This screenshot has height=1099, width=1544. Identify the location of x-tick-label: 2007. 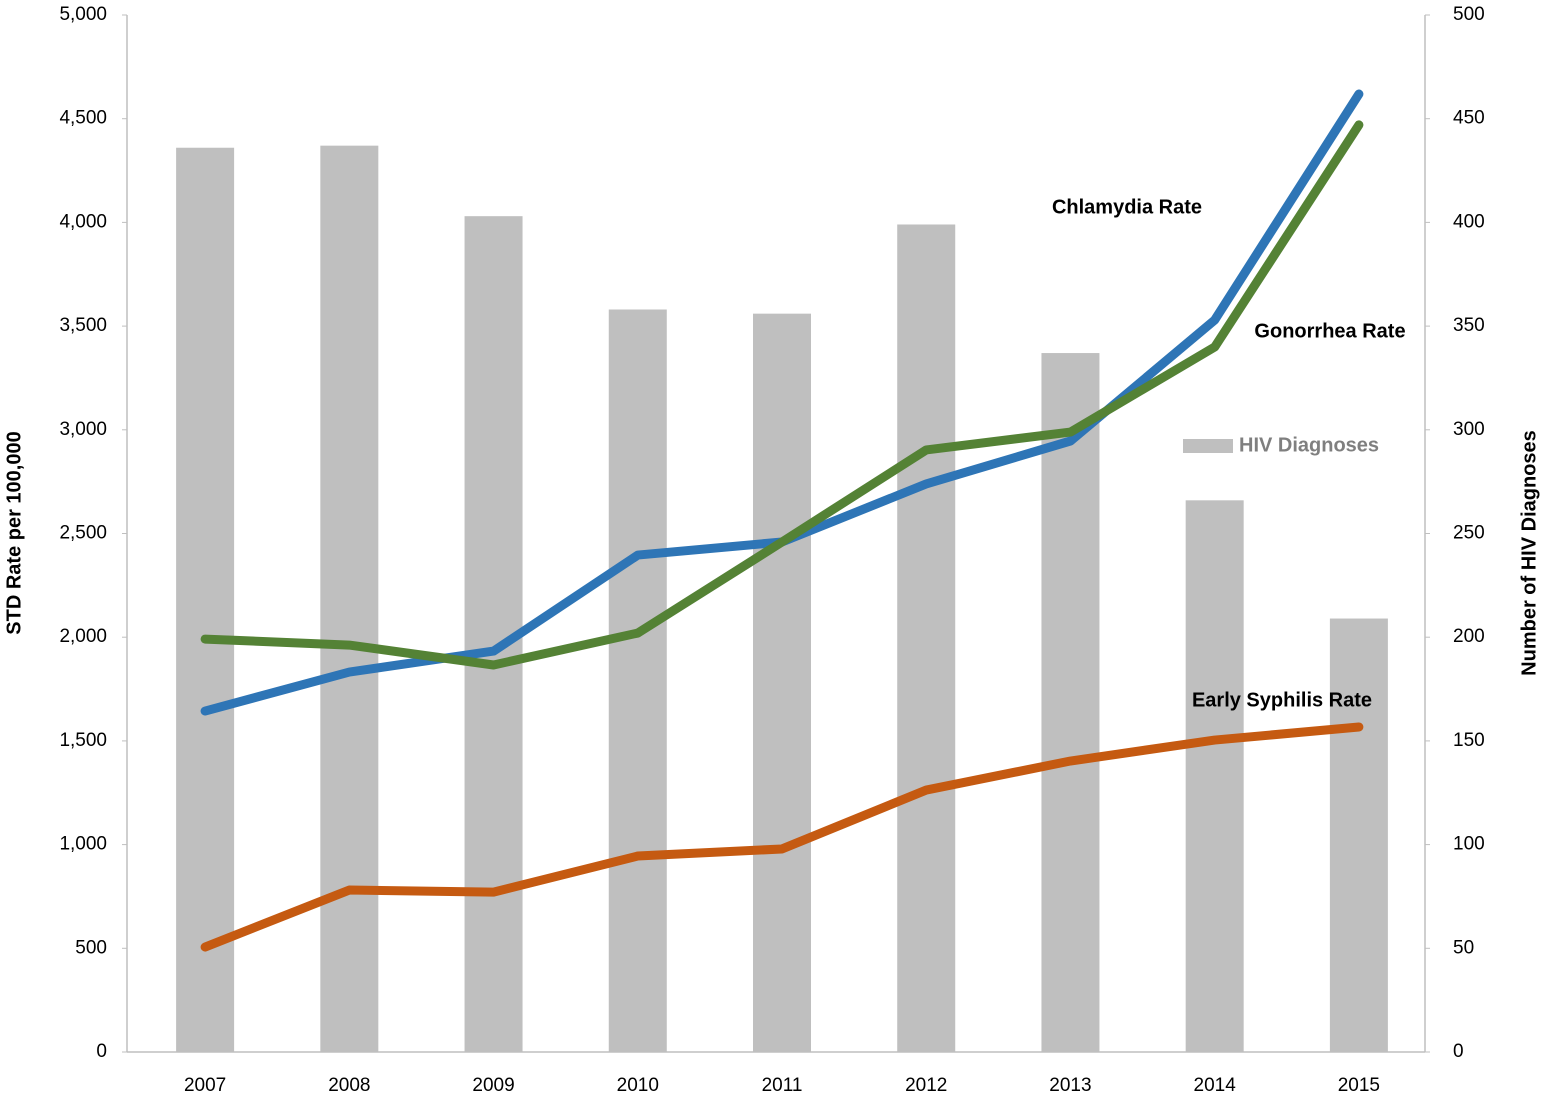
(205, 1085).